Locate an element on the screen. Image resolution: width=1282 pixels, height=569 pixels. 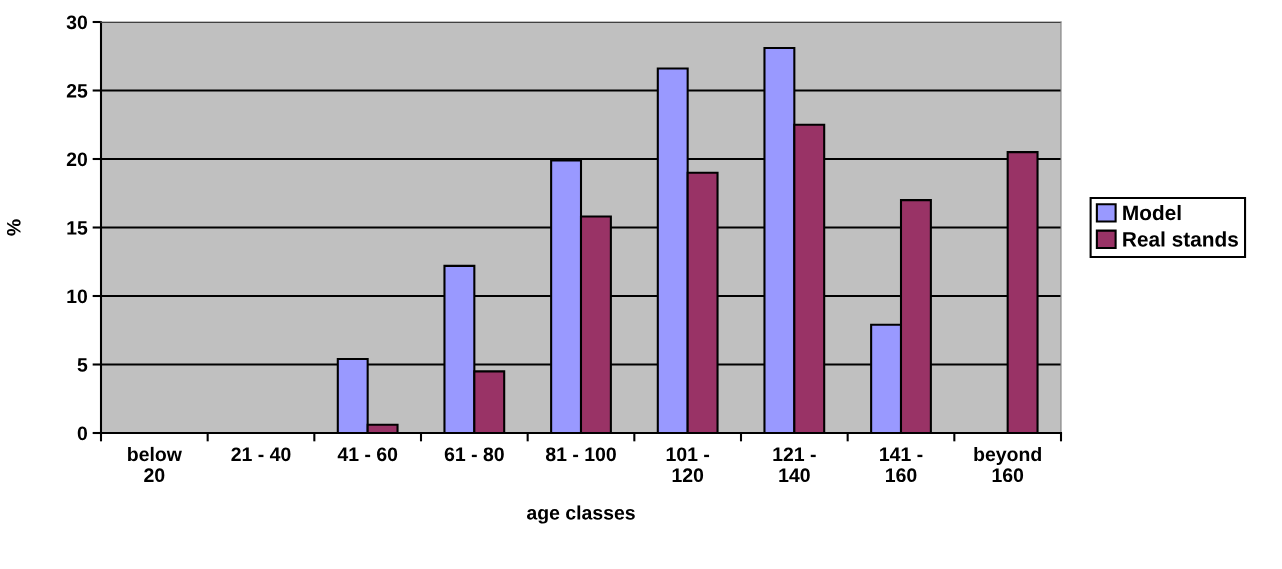
y-tick-label: 20 is located at coordinates (77, 159).